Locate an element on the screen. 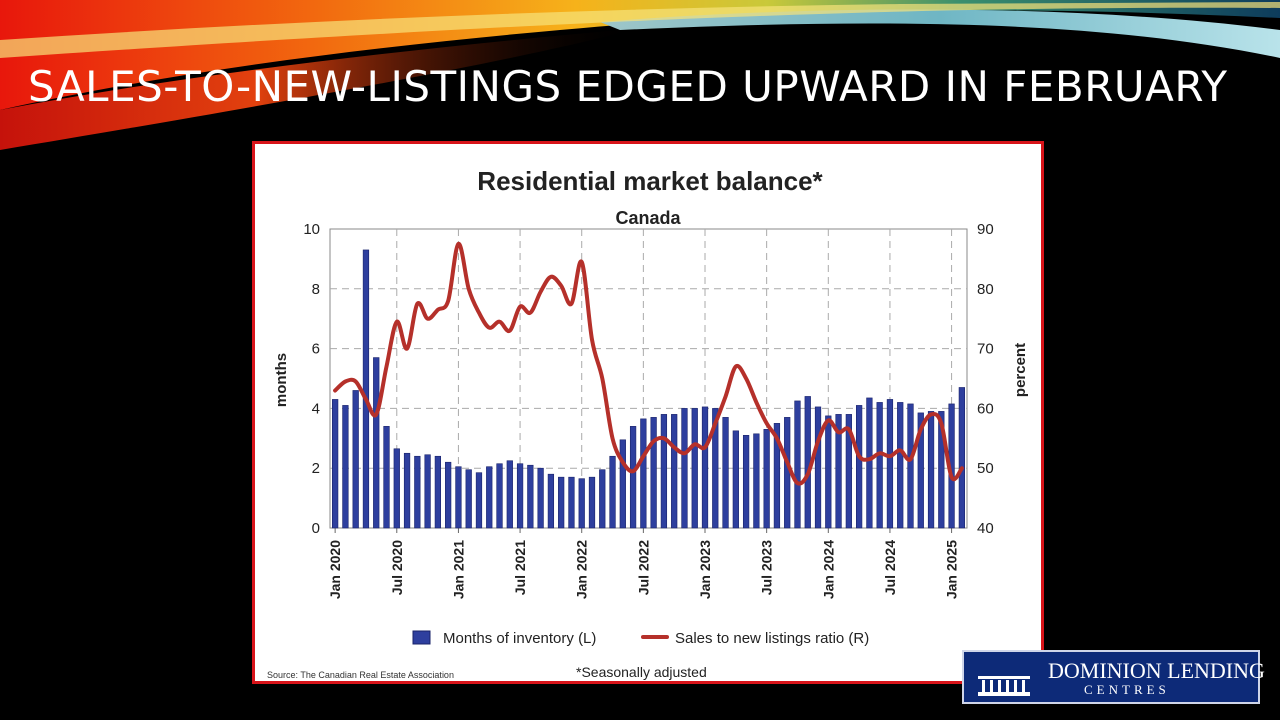 Image resolution: width=1280 pixels, height=720 pixels. y-tick-left: 8 is located at coordinates (316, 289).